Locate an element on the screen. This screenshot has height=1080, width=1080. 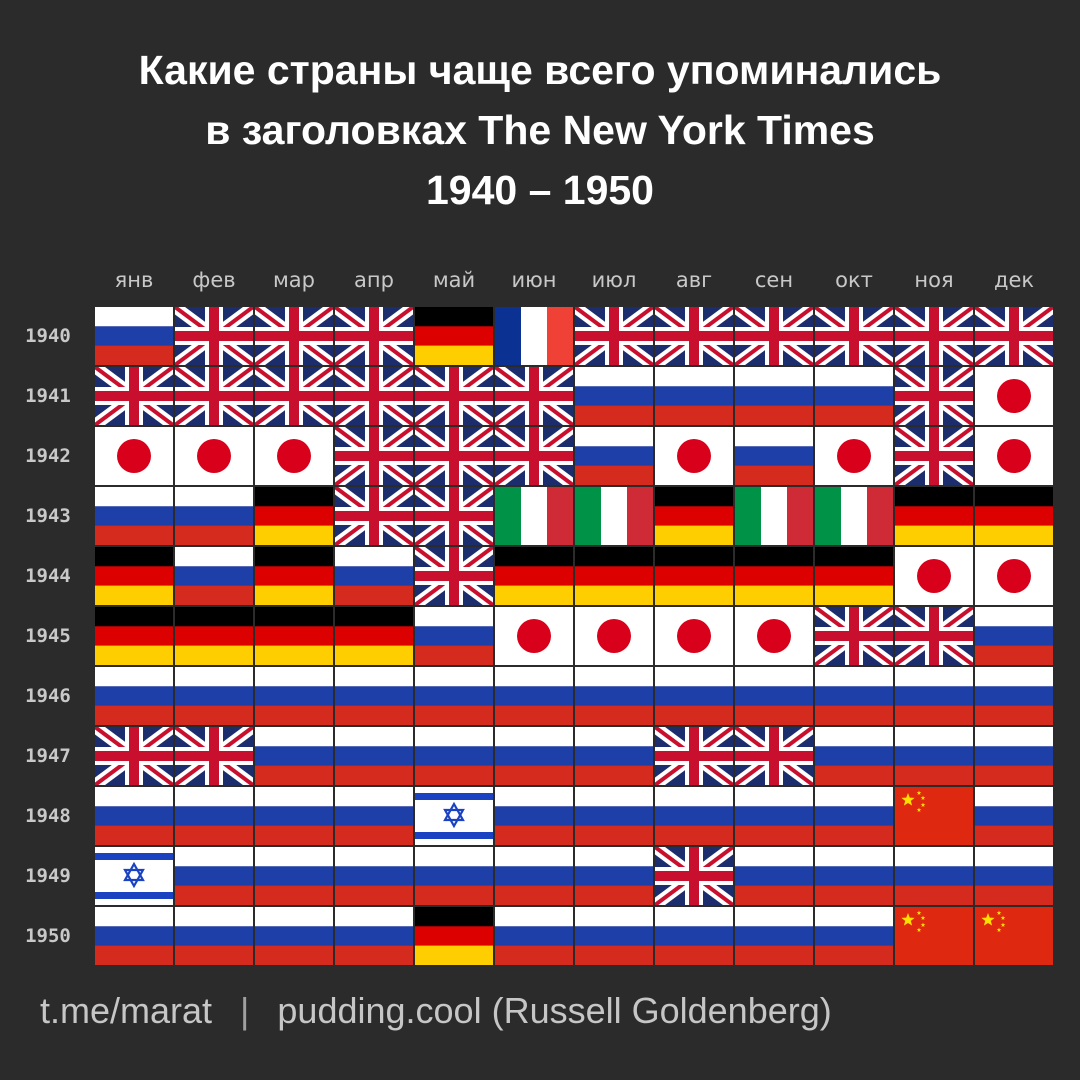
month-label: фев is located at coordinates (214, 280).